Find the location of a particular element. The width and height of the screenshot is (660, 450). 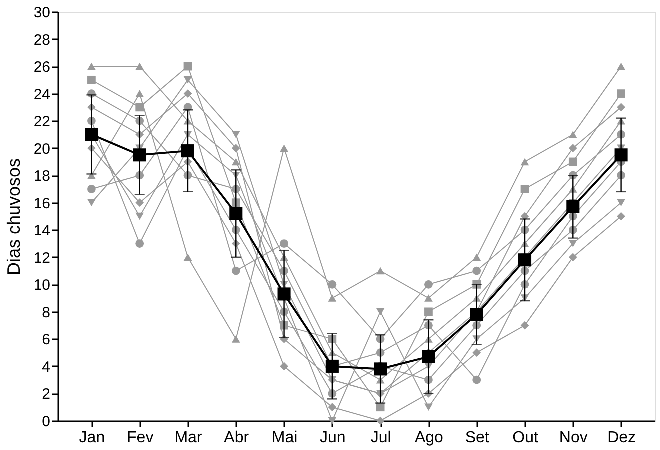

y-tick-label: 30 is located at coordinates (42, 13).